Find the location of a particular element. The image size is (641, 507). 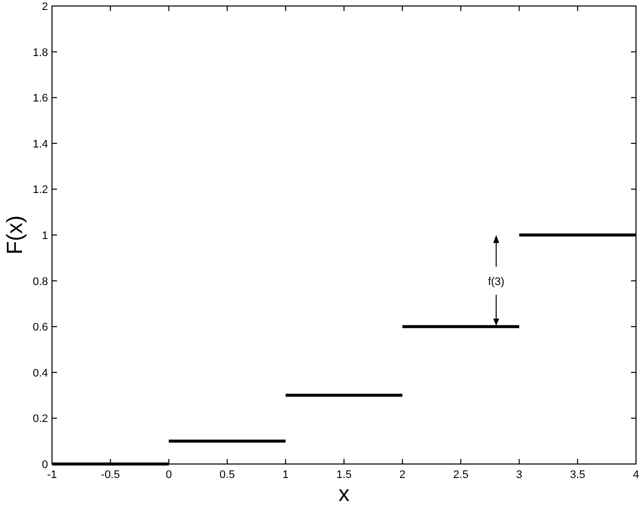

x-tick-label: 3 is located at coordinates (519, 475).